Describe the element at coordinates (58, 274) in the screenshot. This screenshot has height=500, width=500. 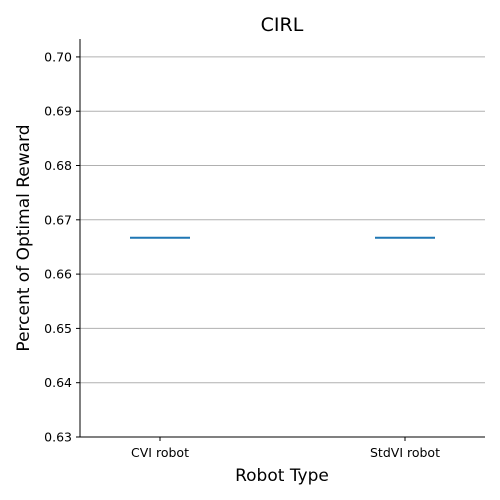
I see `y-tick-label: 0.66` at that location.